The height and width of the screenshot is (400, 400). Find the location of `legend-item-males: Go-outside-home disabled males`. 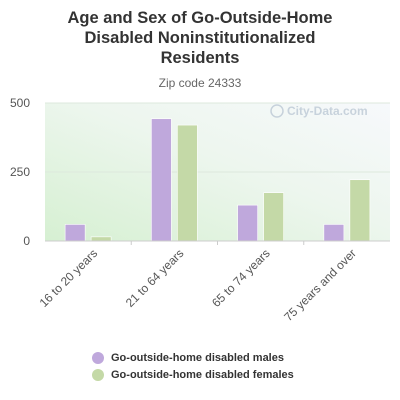

legend-item-males: Go-outside-home disabled males is located at coordinates (193, 357).